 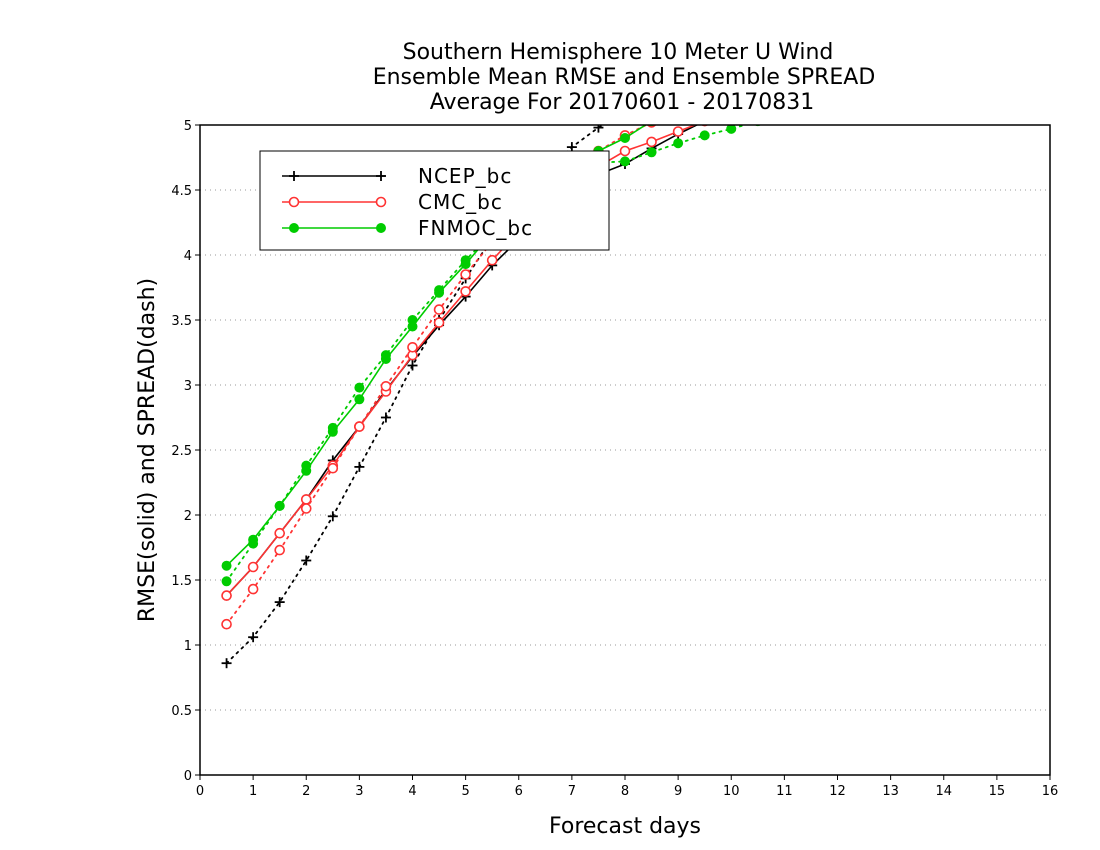 I want to click on x-tick-label: 0, so click(x=200, y=791).